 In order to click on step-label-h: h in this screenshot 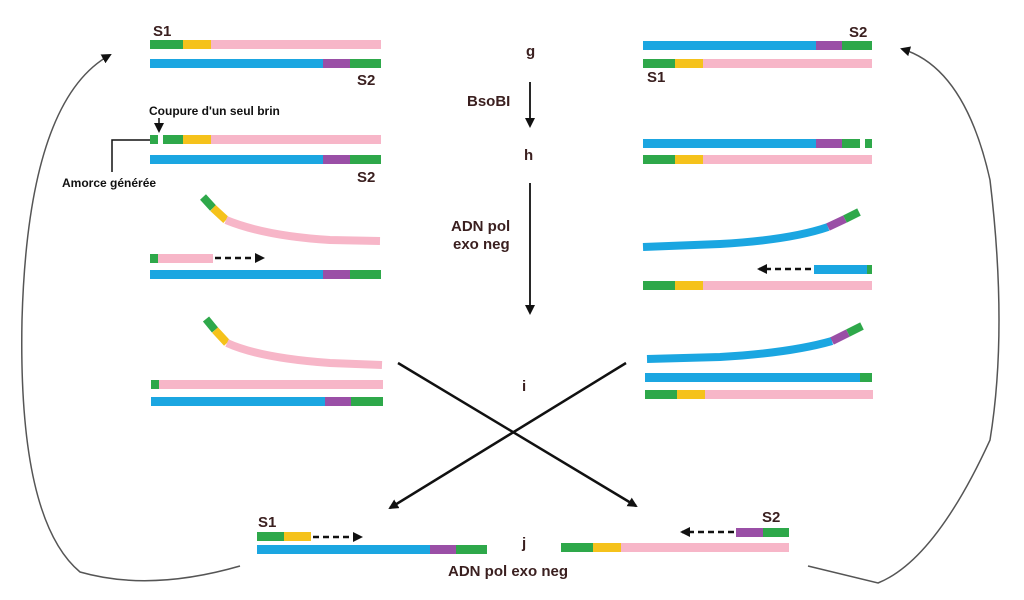, I will do `click(528, 155)`.